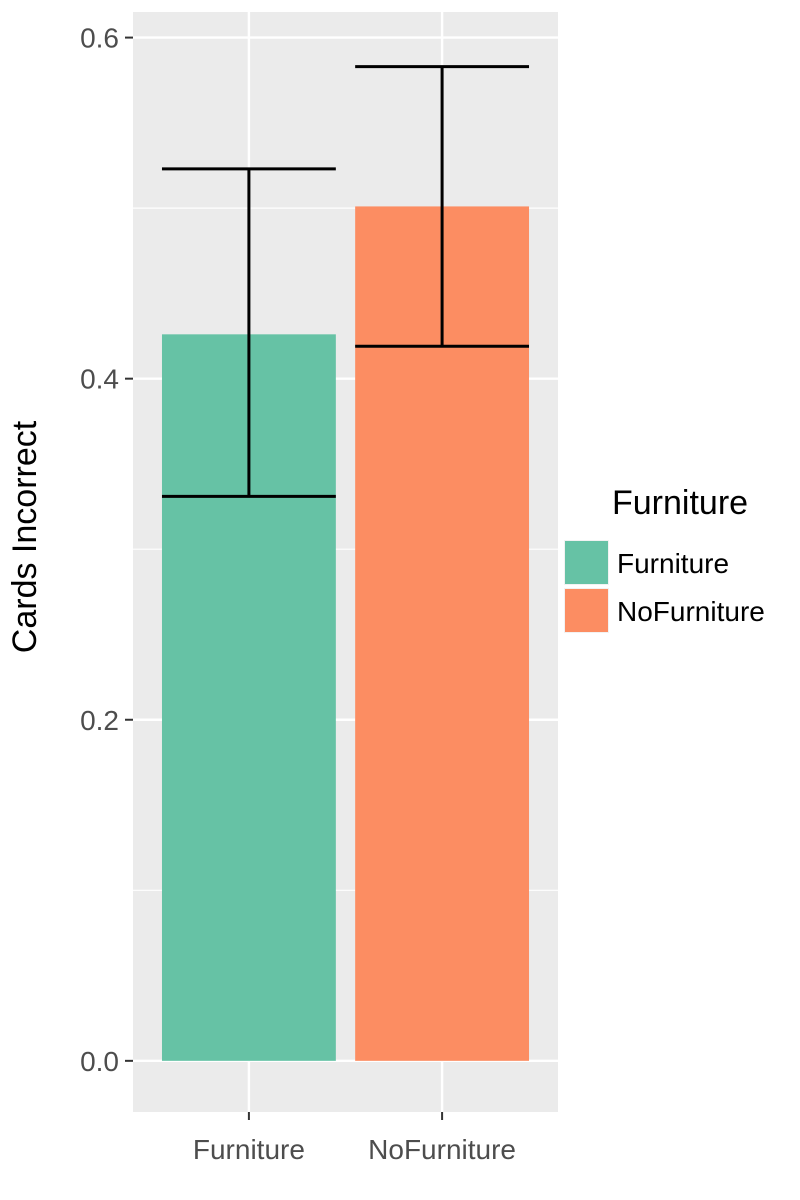 The image size is (800, 1200). I want to click on legend-key-furniture, so click(586, 562).